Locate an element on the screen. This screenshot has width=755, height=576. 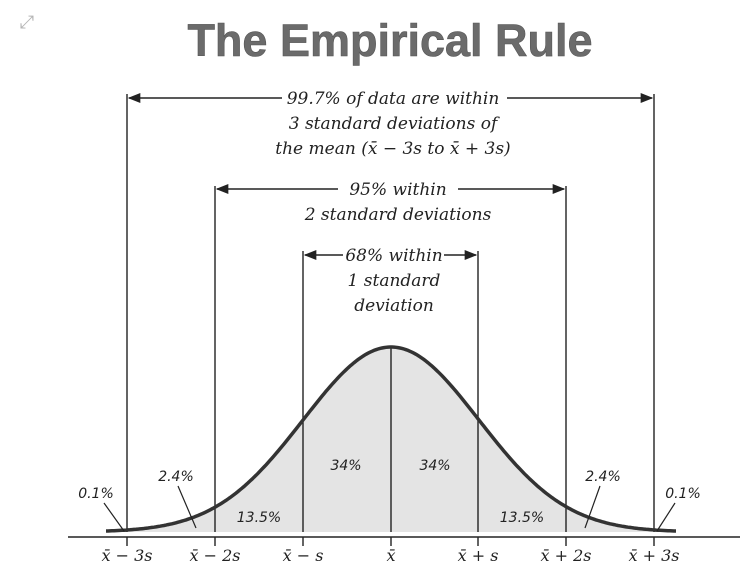
leader-lines is located at coordinates (389, 508).